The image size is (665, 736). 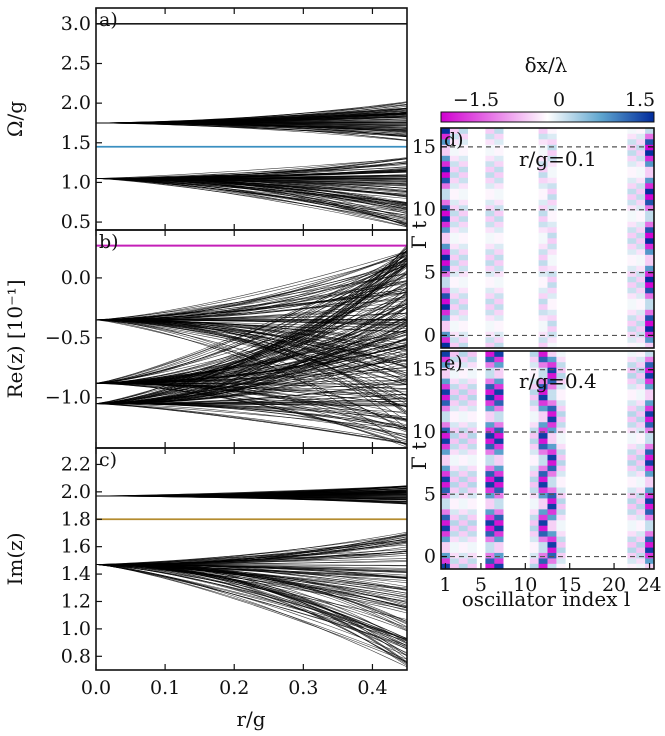 I want to click on shared-xlabel: r/g, so click(x=250, y=719).